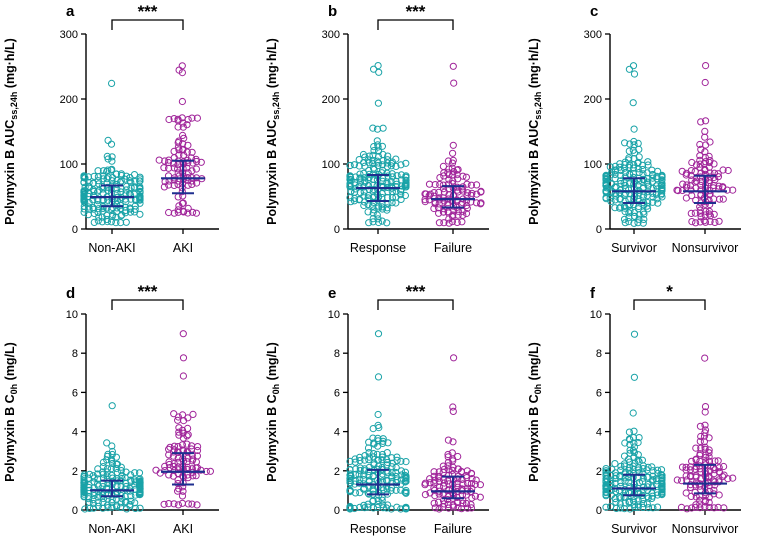 This screenshot has height=539, width=784. Describe the element at coordinates (538, 106) in the screenshot. I see `y-axis-title-sub: ss,24h` at that location.